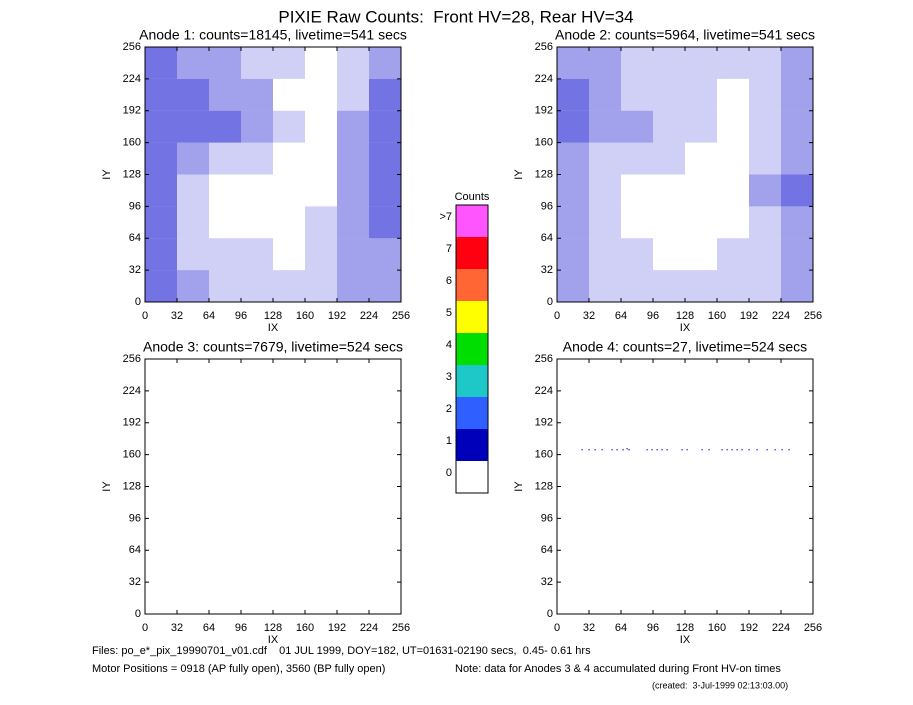 The width and height of the screenshot is (913, 705). I want to click on x-tick-label: 224, so click(369, 628).